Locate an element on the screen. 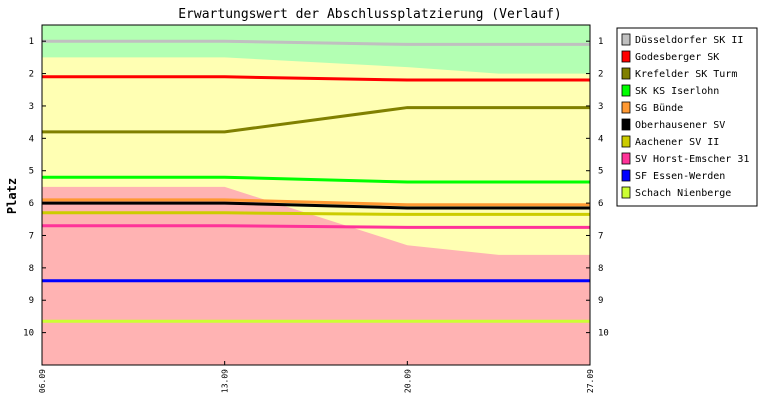 This screenshot has height=400, width=760. legend-label: Oberhausener SV is located at coordinates (680, 125).